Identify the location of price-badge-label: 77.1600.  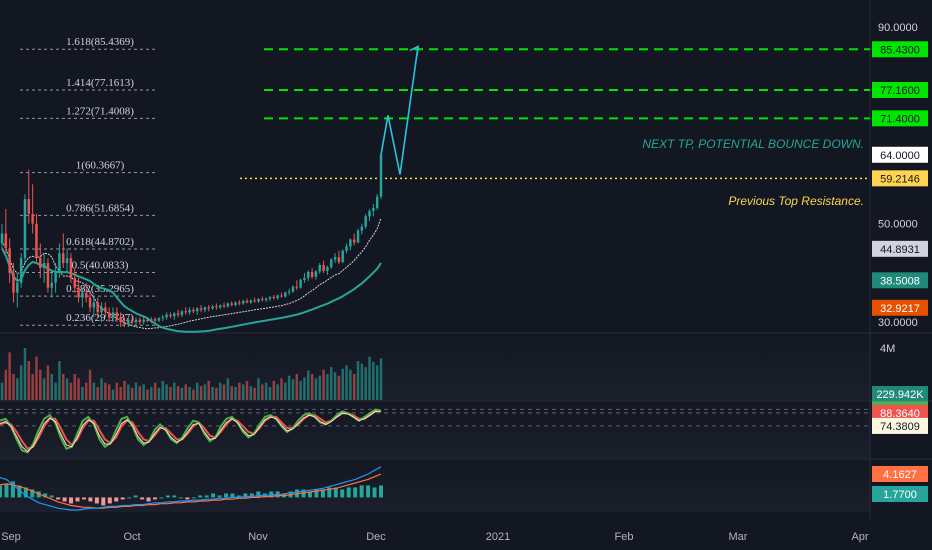
(900, 91).